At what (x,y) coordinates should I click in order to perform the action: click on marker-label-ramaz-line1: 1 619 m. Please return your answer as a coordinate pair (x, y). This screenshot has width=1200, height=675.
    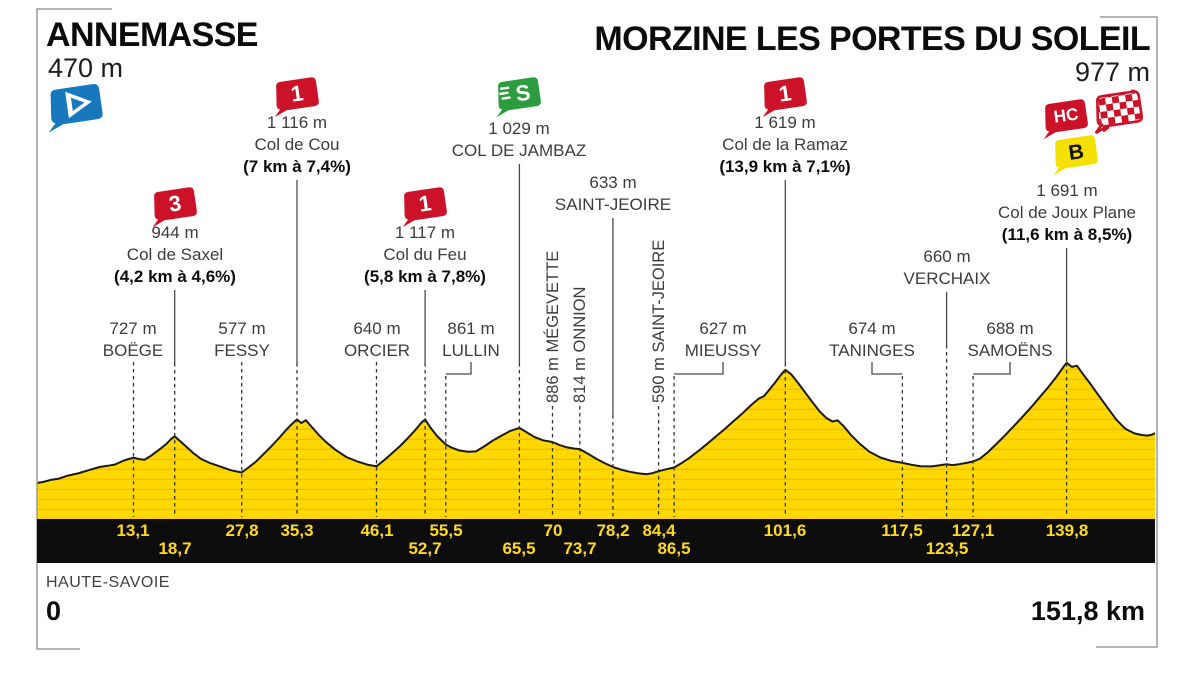
    Looking at the image, I should click on (785, 122).